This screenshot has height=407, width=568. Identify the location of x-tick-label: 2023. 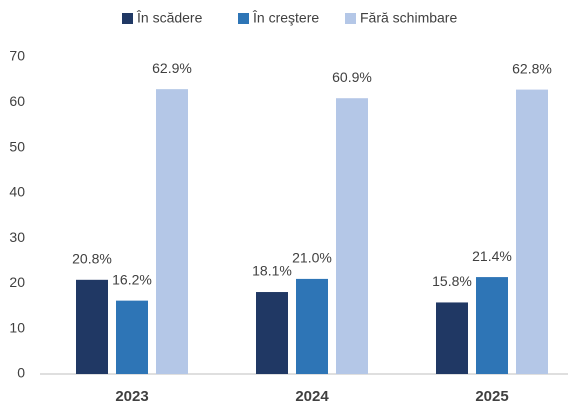
(131, 396).